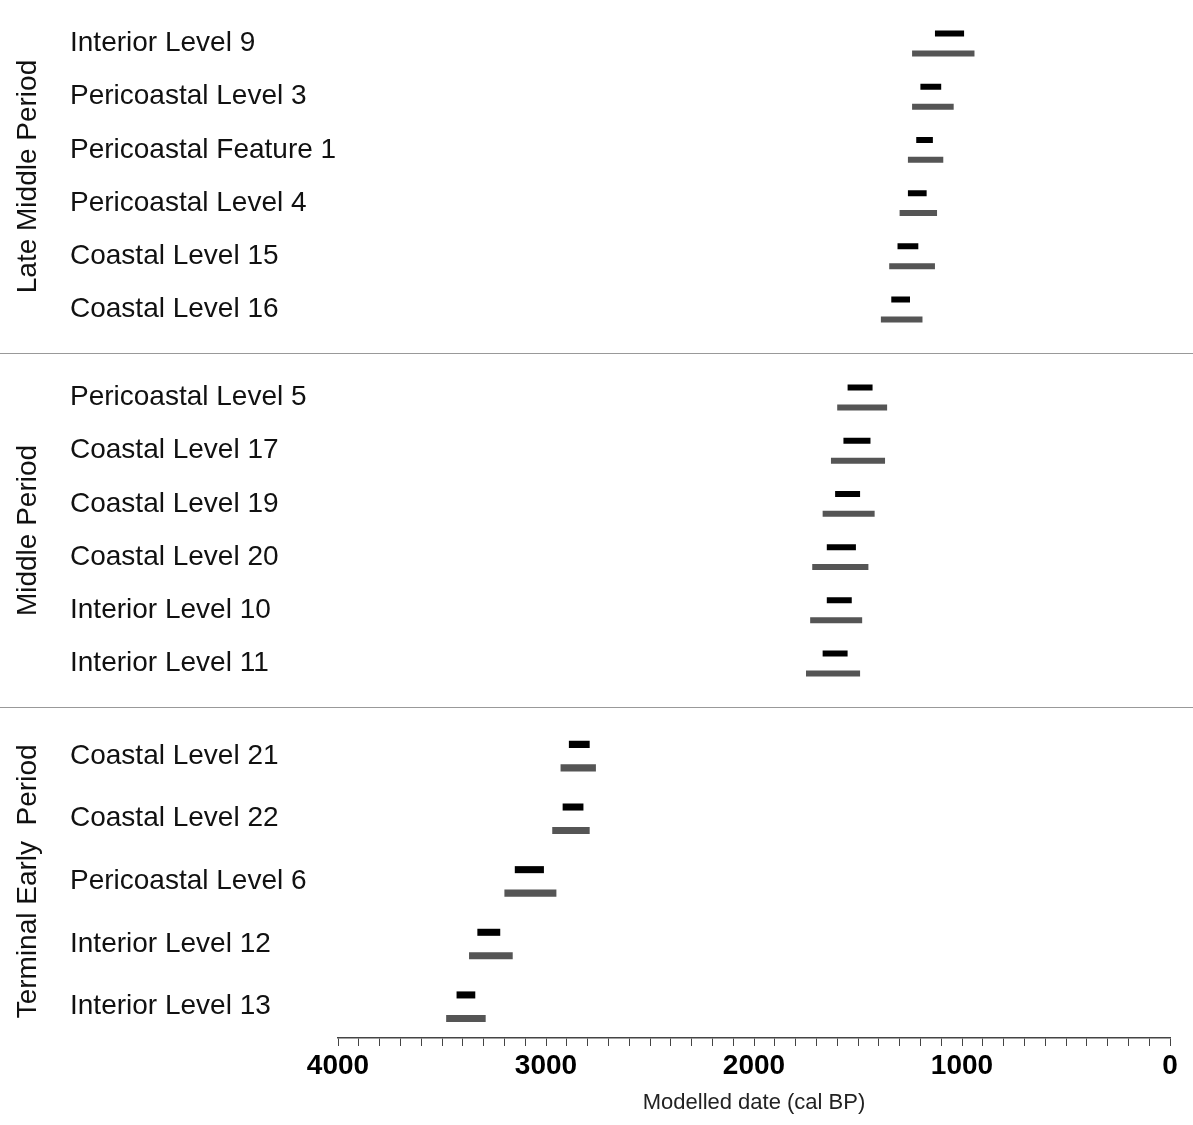 This screenshot has width=1193, height=1125. What do you see at coordinates (754, 1064) in the screenshot?
I see `x-tick-label: 2000` at bounding box center [754, 1064].